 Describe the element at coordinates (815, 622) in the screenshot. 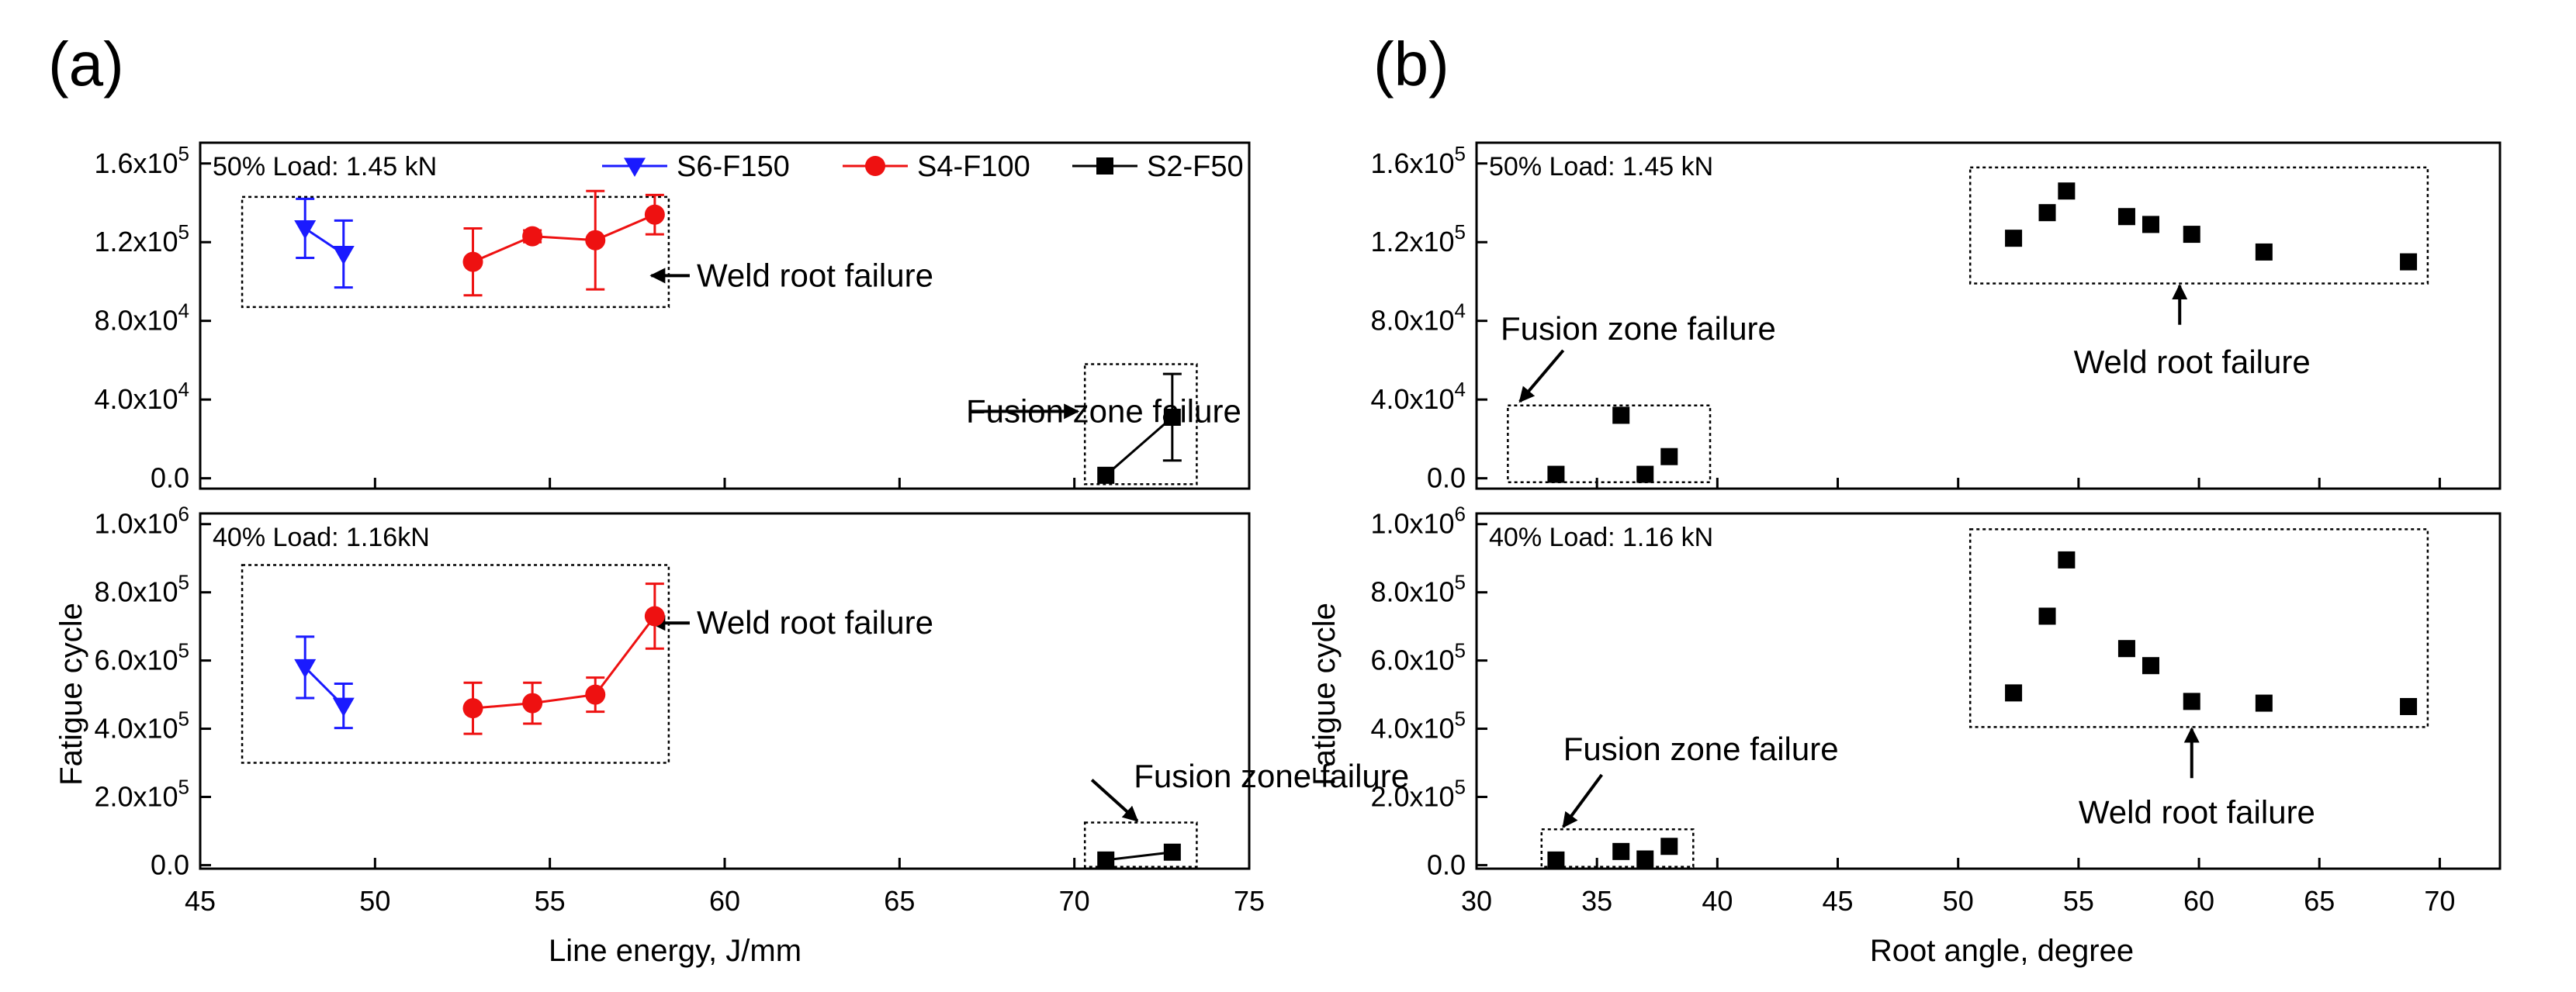

I see `panel-a-bottom-annotation-text: Weld root failure` at that location.